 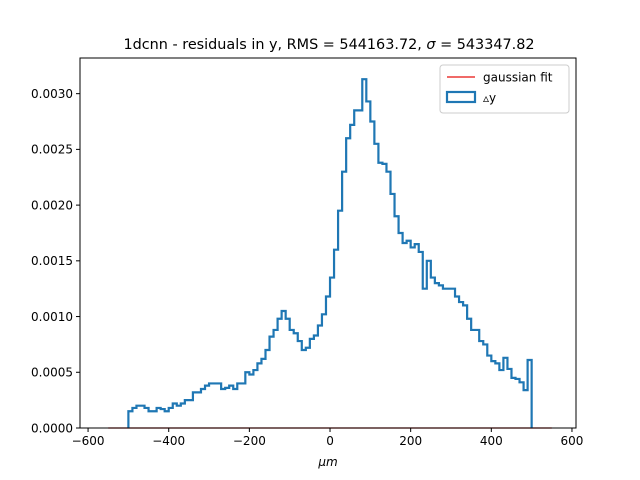 I want to click on y-tick-label: 0.0010, so click(x=52, y=317).